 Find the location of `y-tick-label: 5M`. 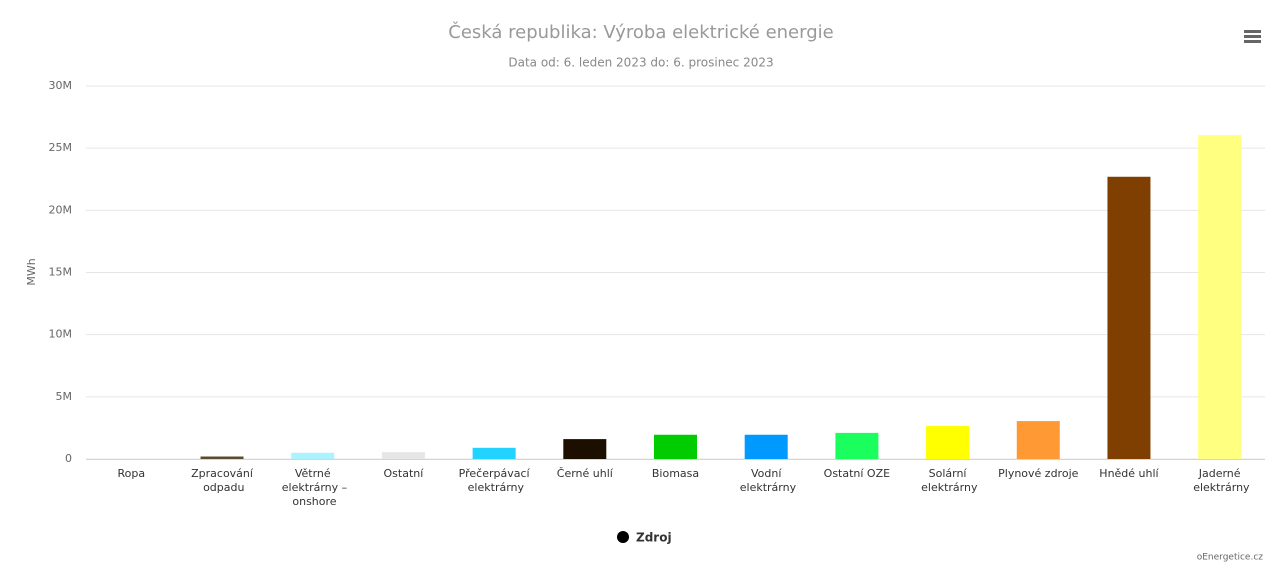

y-tick-label: 5M is located at coordinates (64, 396).